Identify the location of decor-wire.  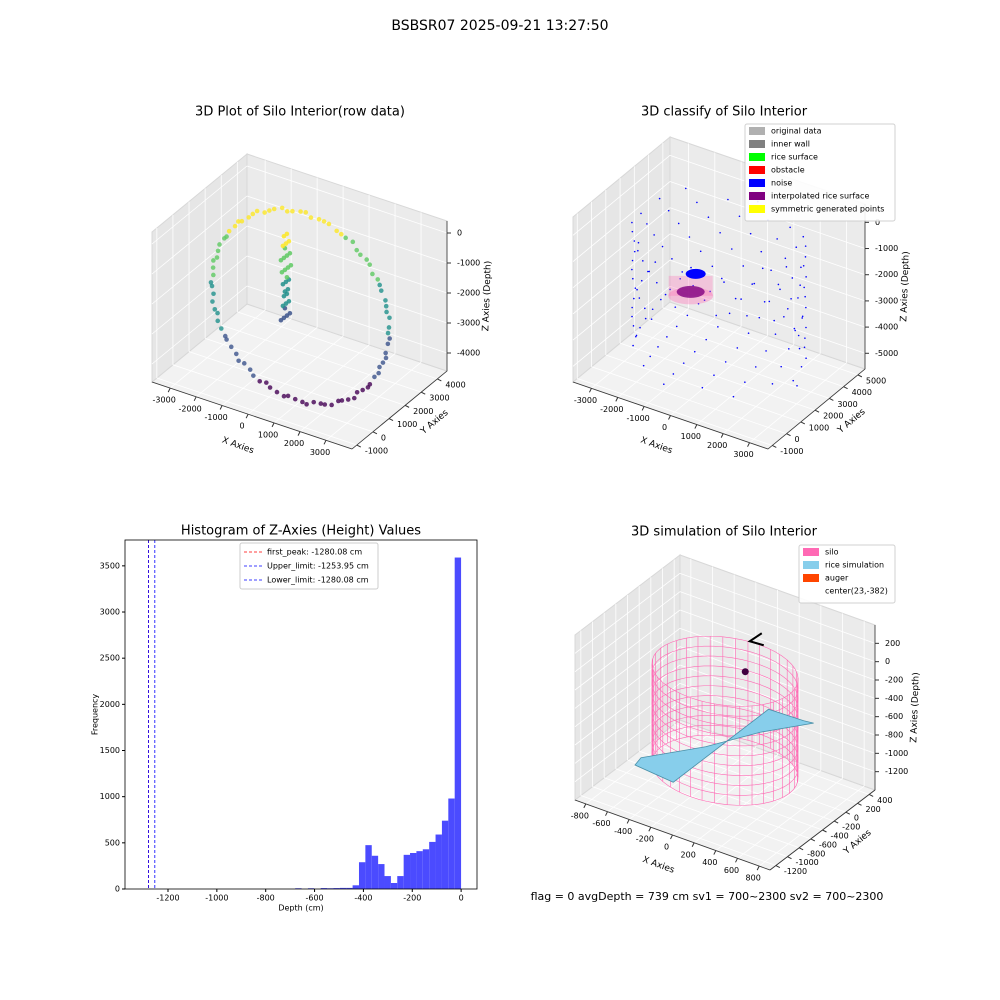
(725, 701).